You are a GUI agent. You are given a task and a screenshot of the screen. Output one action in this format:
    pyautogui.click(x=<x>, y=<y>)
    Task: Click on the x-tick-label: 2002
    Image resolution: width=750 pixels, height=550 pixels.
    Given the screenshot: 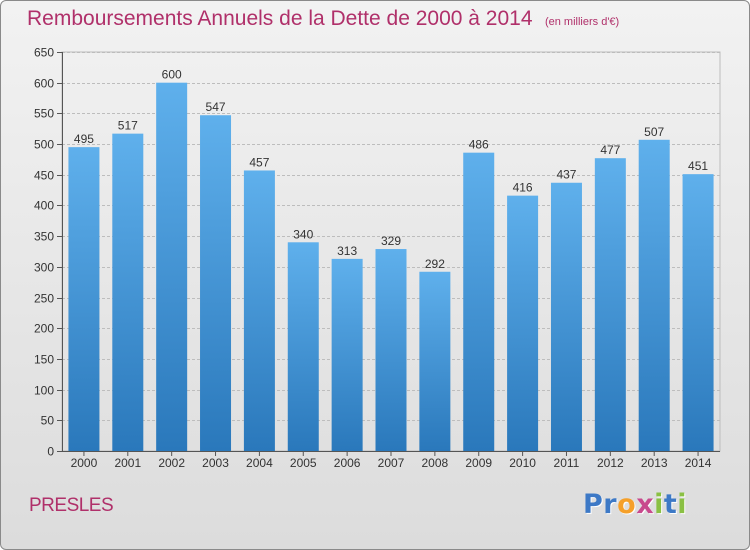 What is the action you would take?
    pyautogui.click(x=171, y=463)
    